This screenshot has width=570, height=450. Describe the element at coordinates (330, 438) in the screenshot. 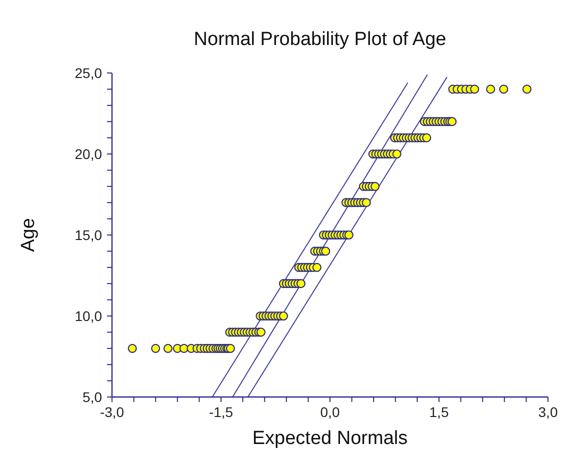

I see `x-axis-title: Expected Normals` at that location.